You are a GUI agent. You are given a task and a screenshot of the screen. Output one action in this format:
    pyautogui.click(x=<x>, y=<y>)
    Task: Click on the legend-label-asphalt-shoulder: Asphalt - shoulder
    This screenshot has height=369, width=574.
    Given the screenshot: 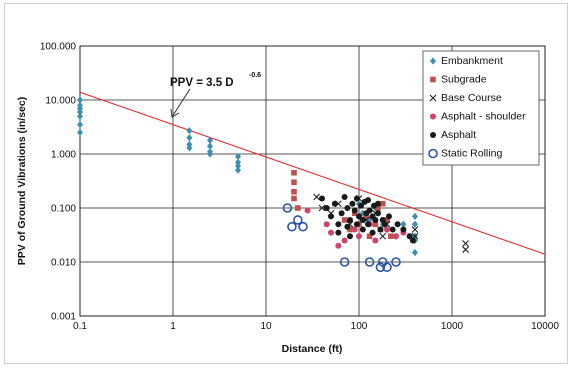 What is the action you would take?
    pyautogui.click(x=483, y=117)
    